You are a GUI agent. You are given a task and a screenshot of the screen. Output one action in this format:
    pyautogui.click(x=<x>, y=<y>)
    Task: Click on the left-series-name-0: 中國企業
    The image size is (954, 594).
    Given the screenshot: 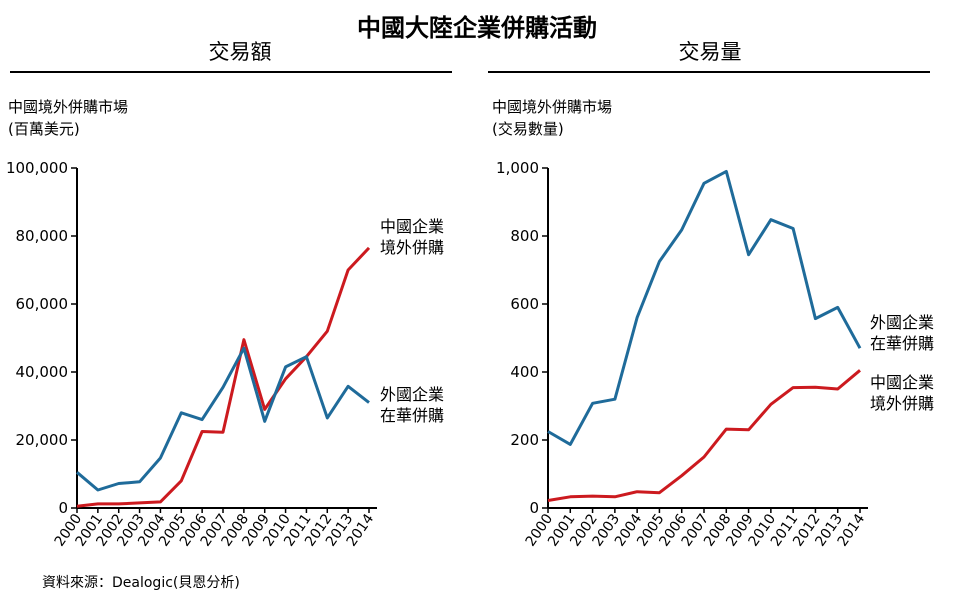 What is the action you would take?
    pyautogui.click(x=412, y=226)
    